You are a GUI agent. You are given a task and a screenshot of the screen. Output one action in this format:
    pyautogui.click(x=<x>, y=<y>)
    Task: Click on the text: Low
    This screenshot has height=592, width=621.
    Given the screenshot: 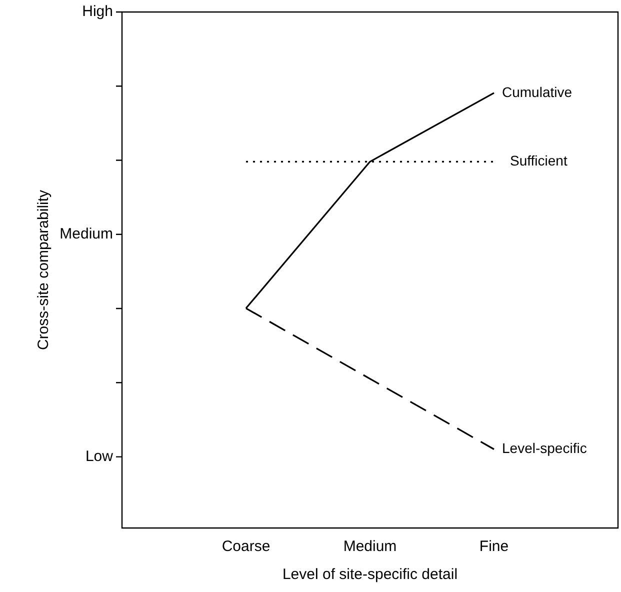 What is the action you would take?
    pyautogui.click(x=99, y=456)
    